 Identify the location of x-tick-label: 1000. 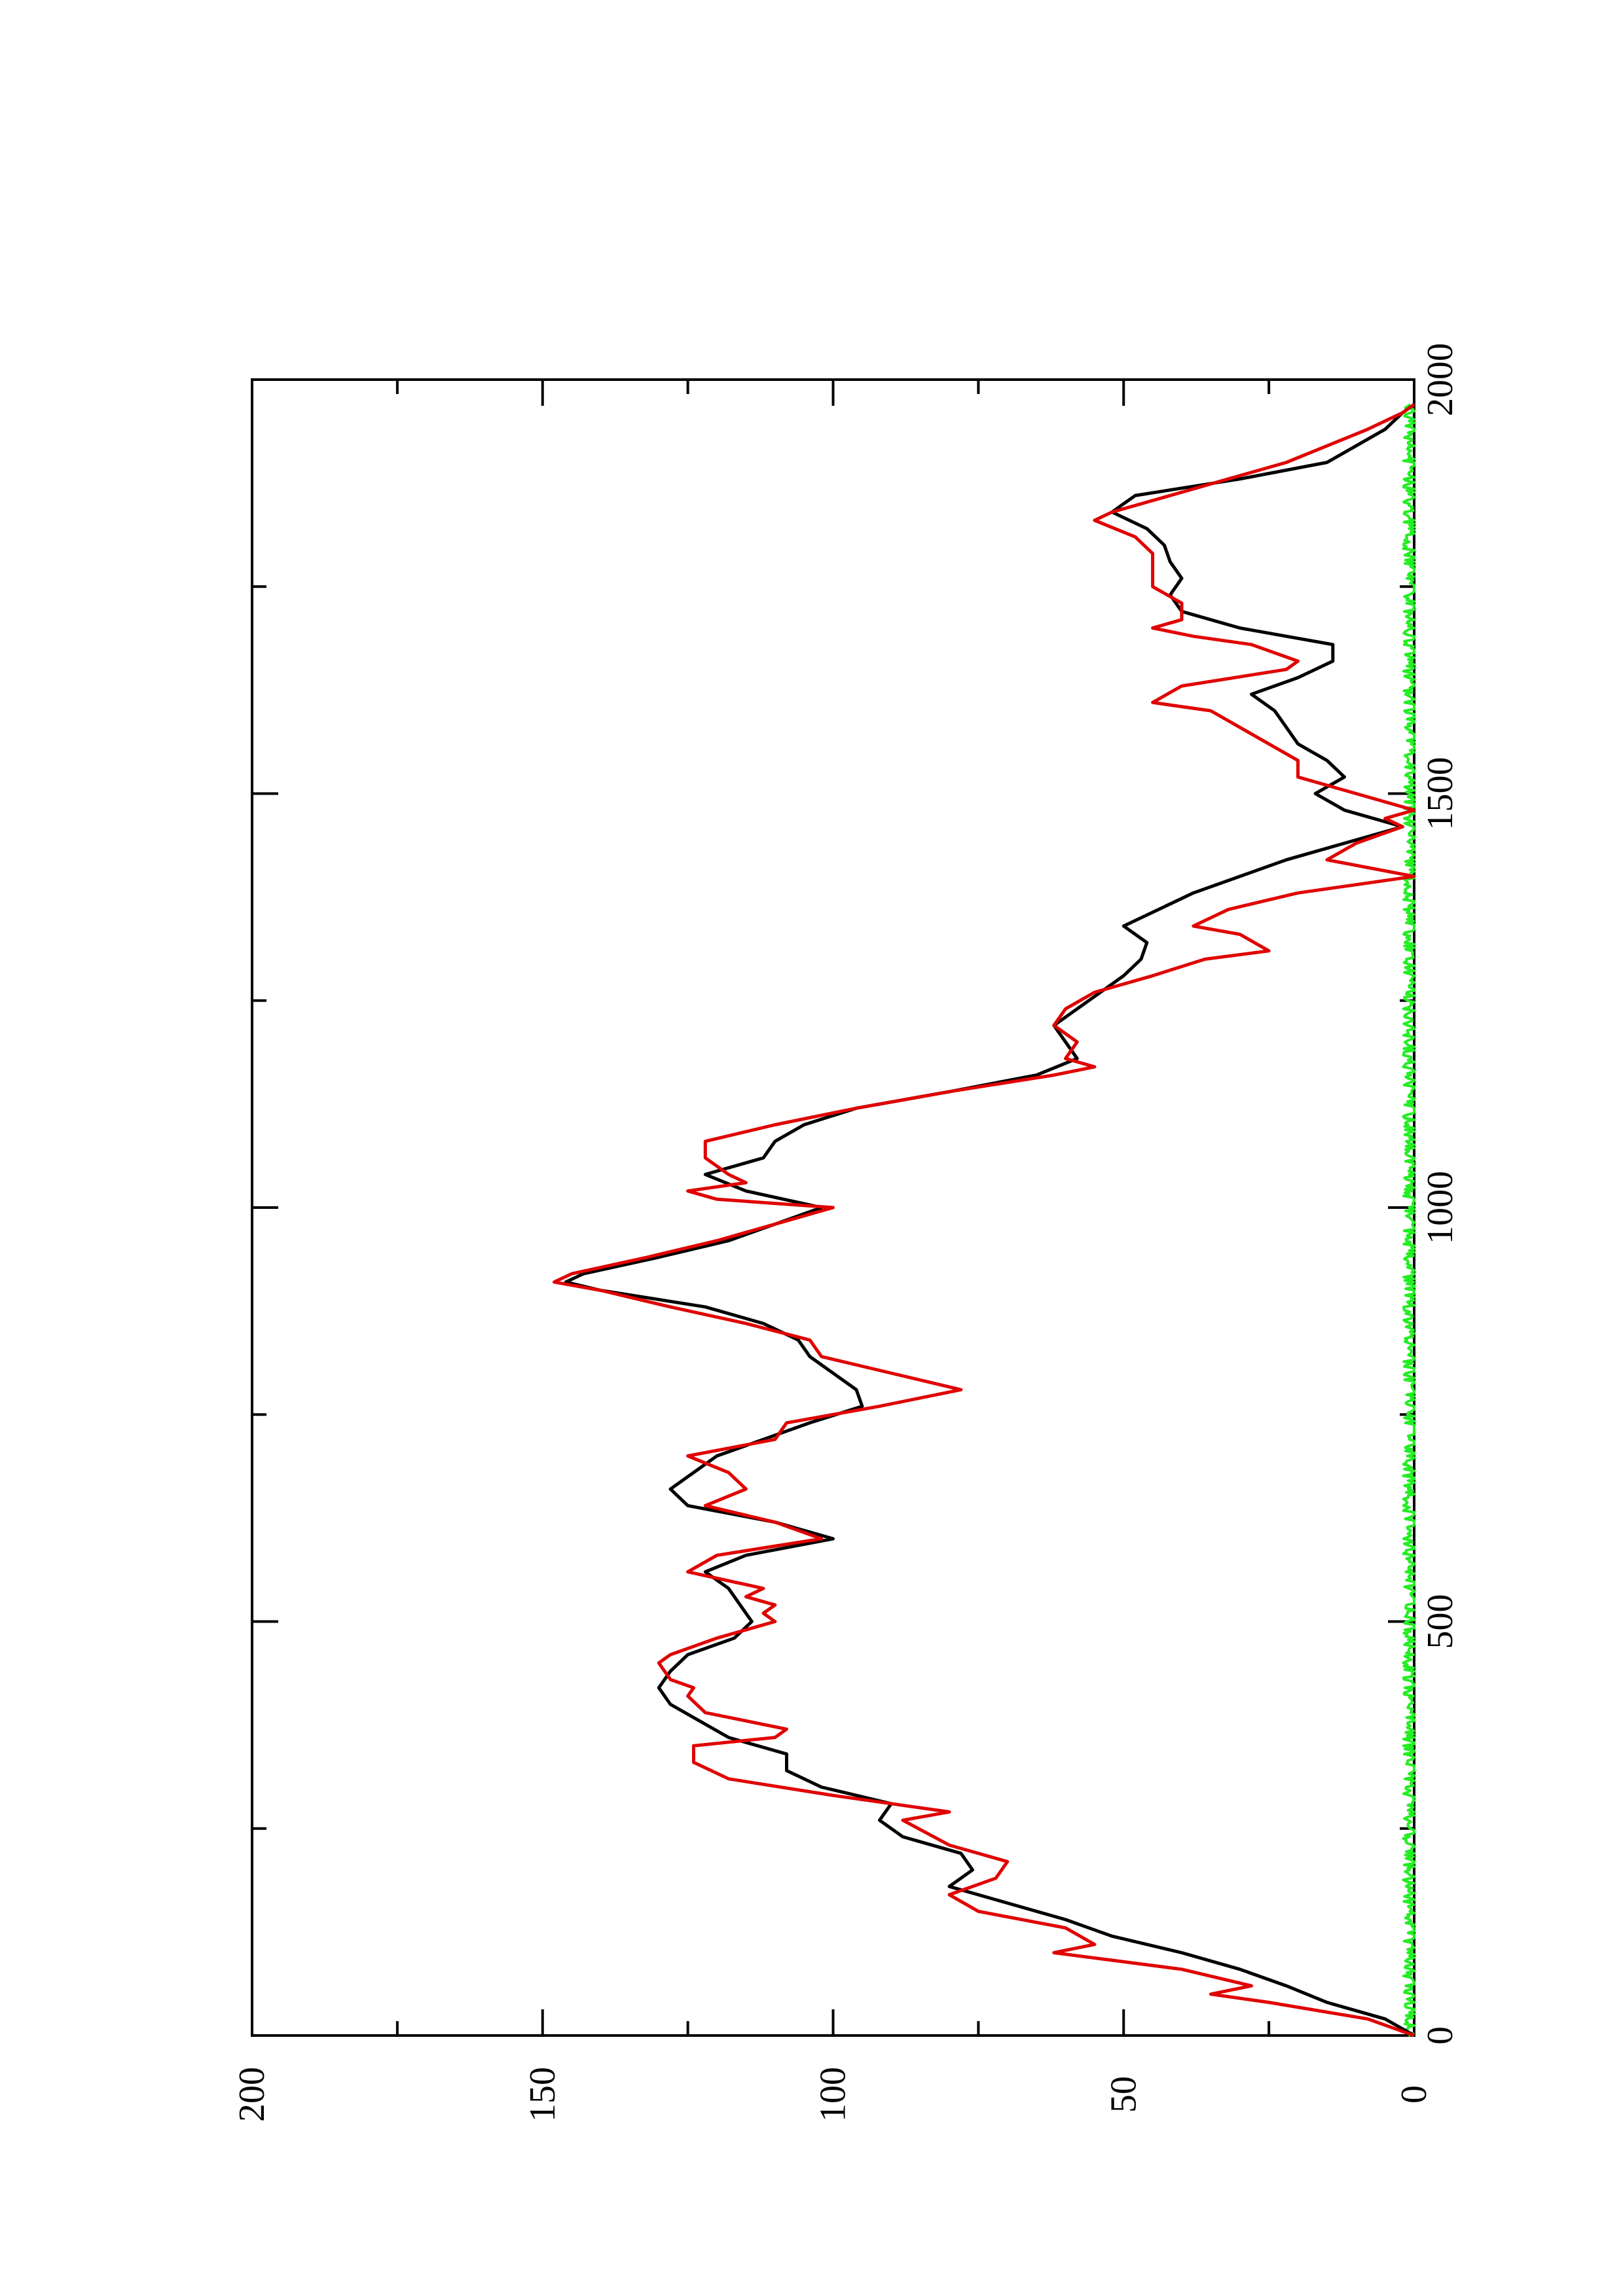
(1440, 1207).